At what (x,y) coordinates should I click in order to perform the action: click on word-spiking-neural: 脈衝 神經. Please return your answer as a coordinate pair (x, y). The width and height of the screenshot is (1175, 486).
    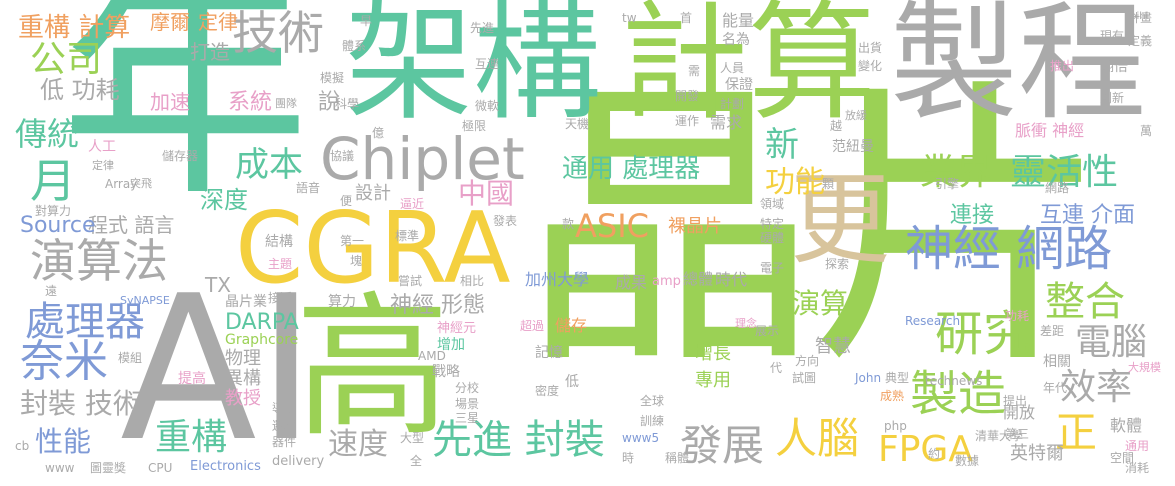
    Looking at the image, I should click on (1050, 130).